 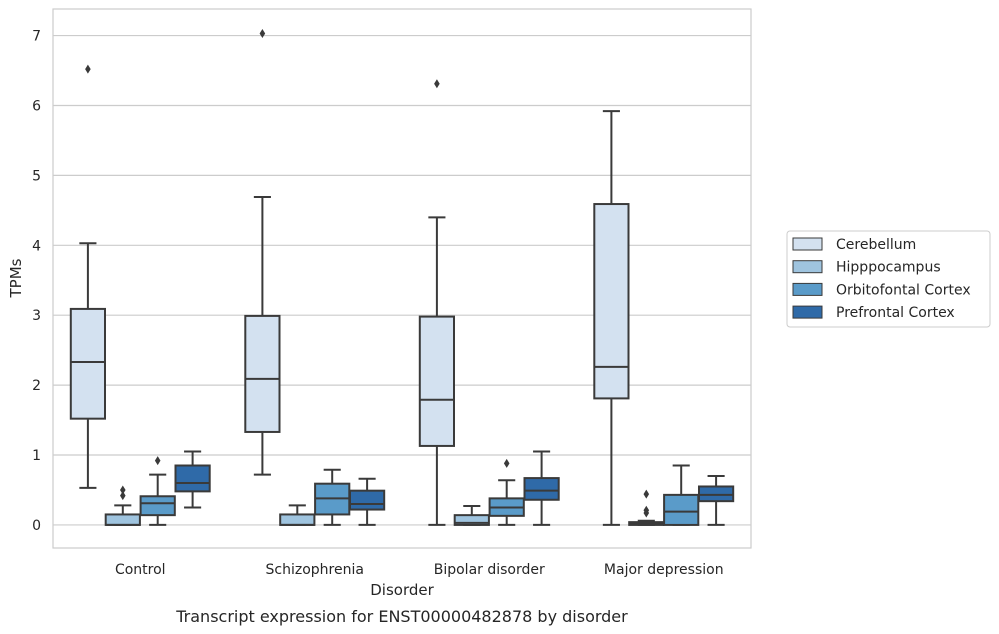 I want to click on box-prefrontal-cortex-major-depression, so click(x=716, y=500).